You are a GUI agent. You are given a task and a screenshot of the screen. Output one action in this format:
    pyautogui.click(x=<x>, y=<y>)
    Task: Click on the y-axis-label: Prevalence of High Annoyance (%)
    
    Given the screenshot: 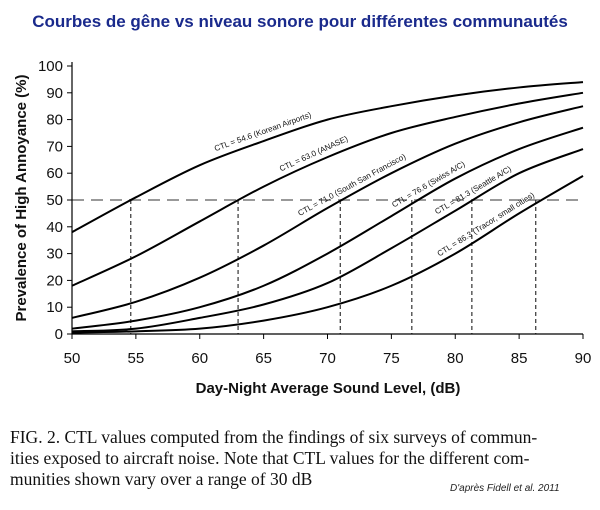 What is the action you would take?
    pyautogui.click(x=21, y=197)
    